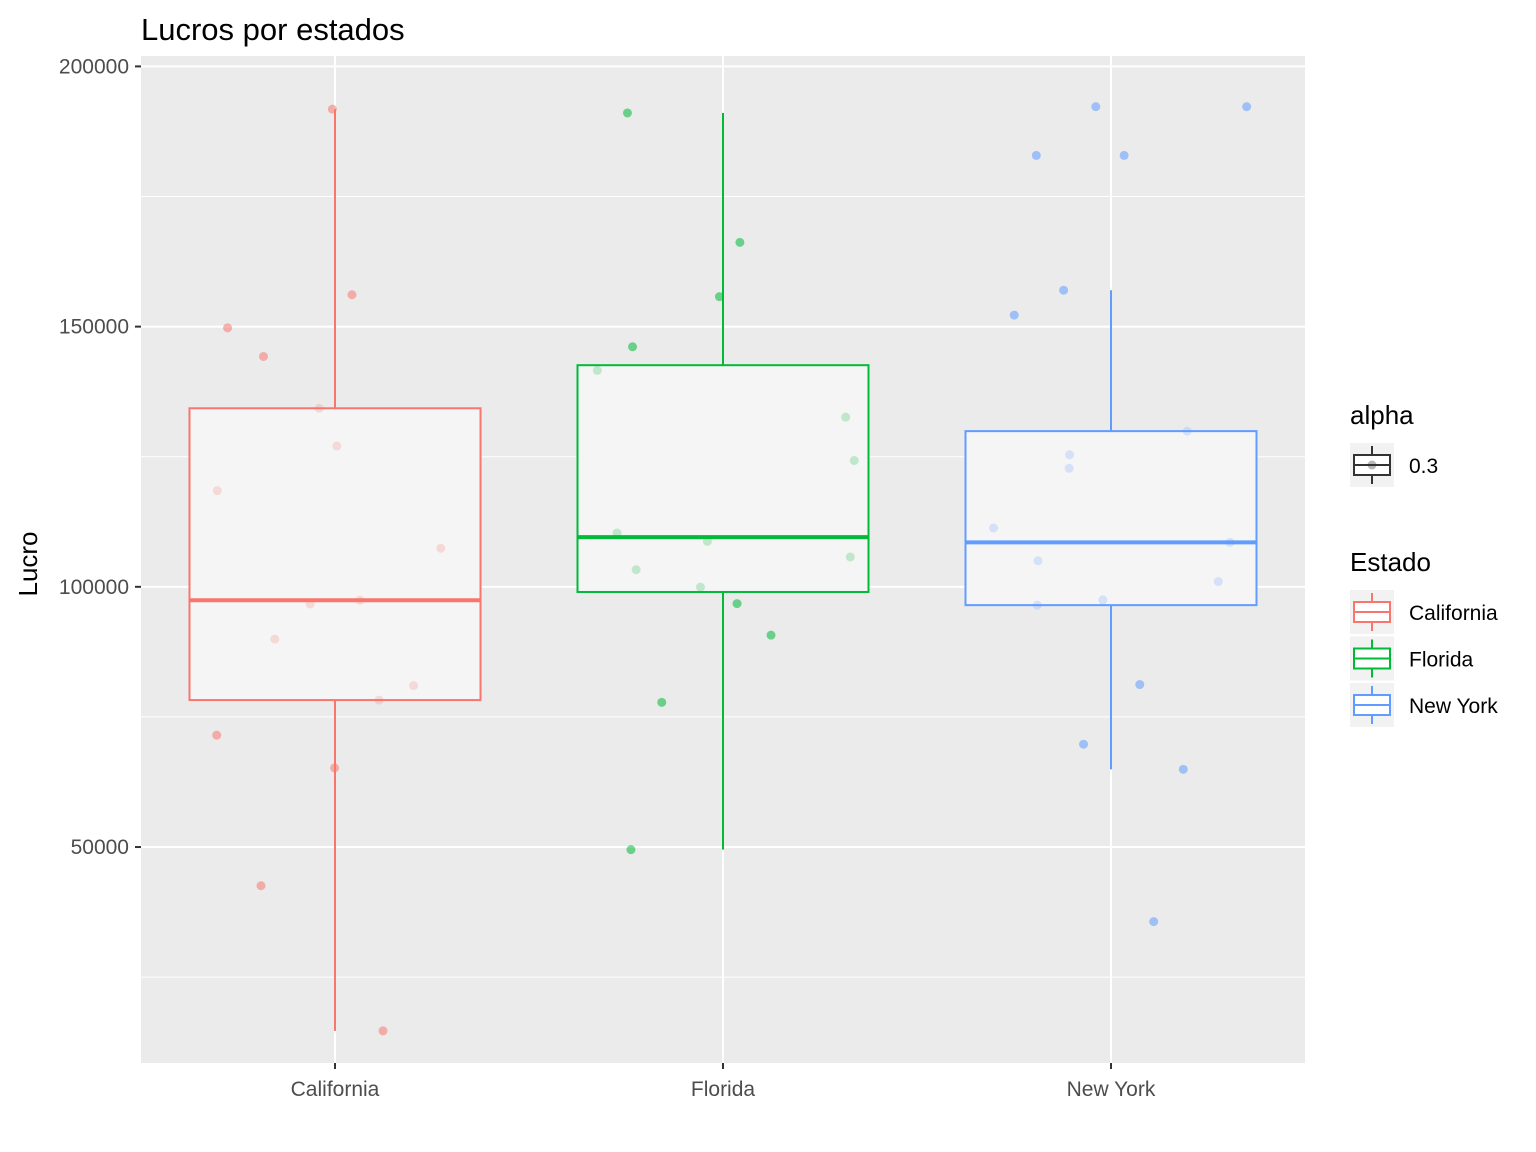 The image size is (1536, 1152). Describe the element at coordinates (1453, 706) in the screenshot. I see `legend-label: New York` at that location.